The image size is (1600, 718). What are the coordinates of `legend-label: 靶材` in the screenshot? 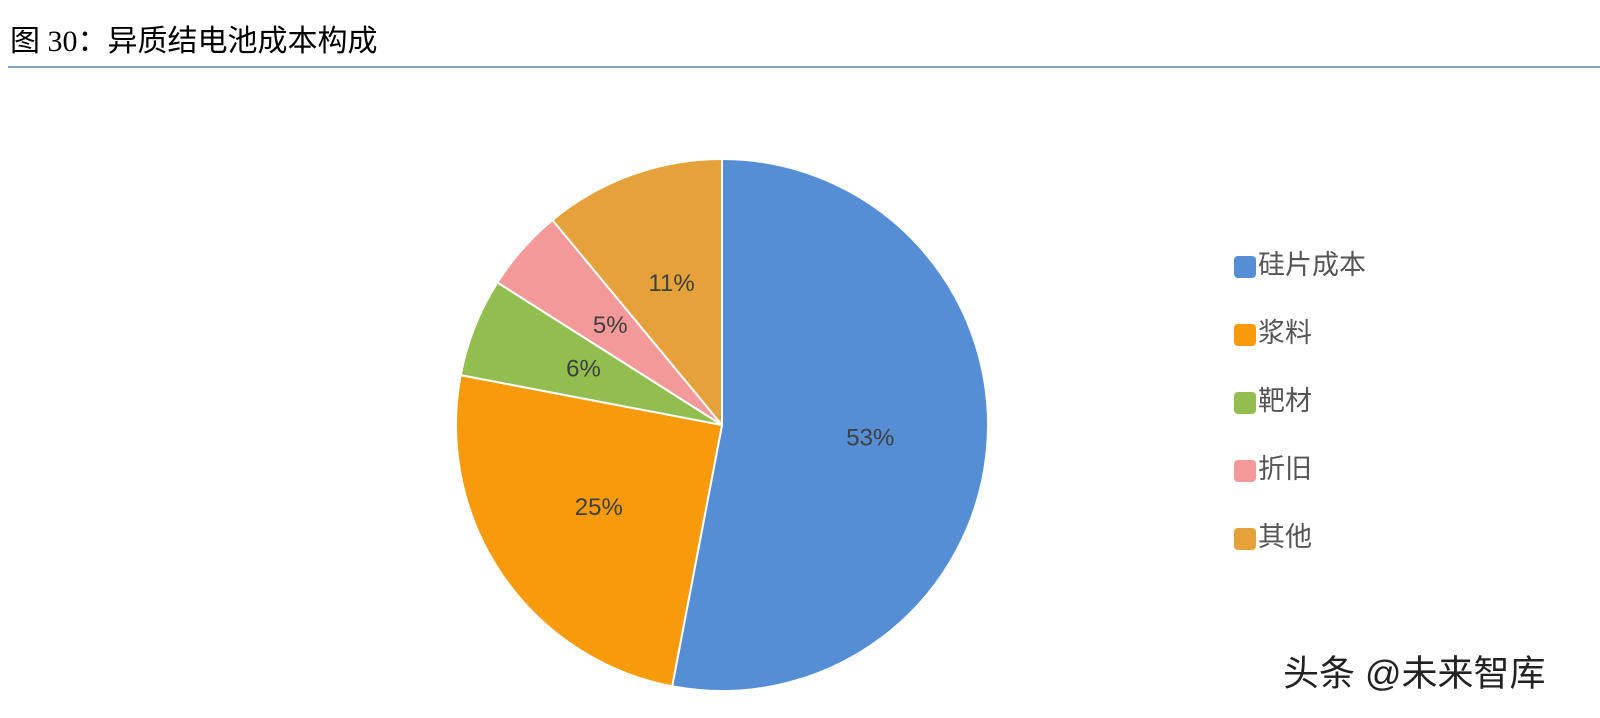 It's located at (1285, 401).